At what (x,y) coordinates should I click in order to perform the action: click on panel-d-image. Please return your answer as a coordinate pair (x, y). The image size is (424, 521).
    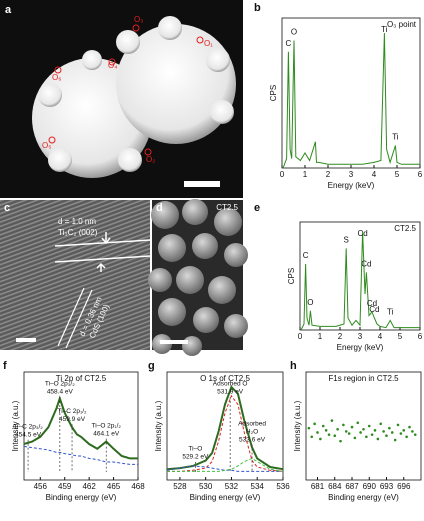
    Looking at the image, I should click on (198, 277).